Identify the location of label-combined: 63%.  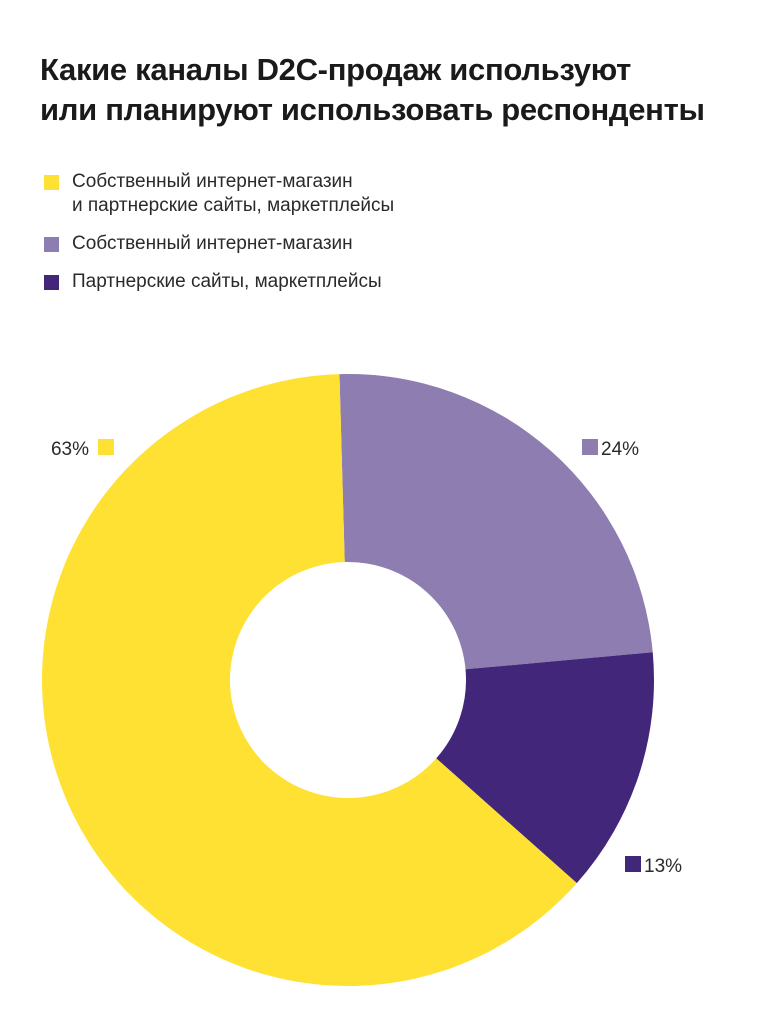
(70, 449).